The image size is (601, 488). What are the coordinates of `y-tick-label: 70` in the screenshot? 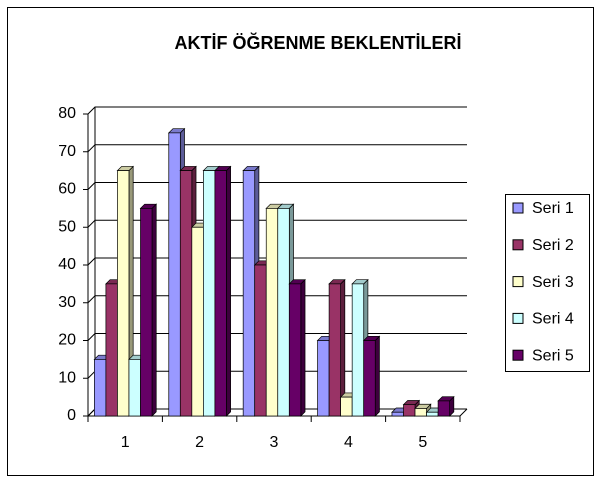 It's located at (67, 151).